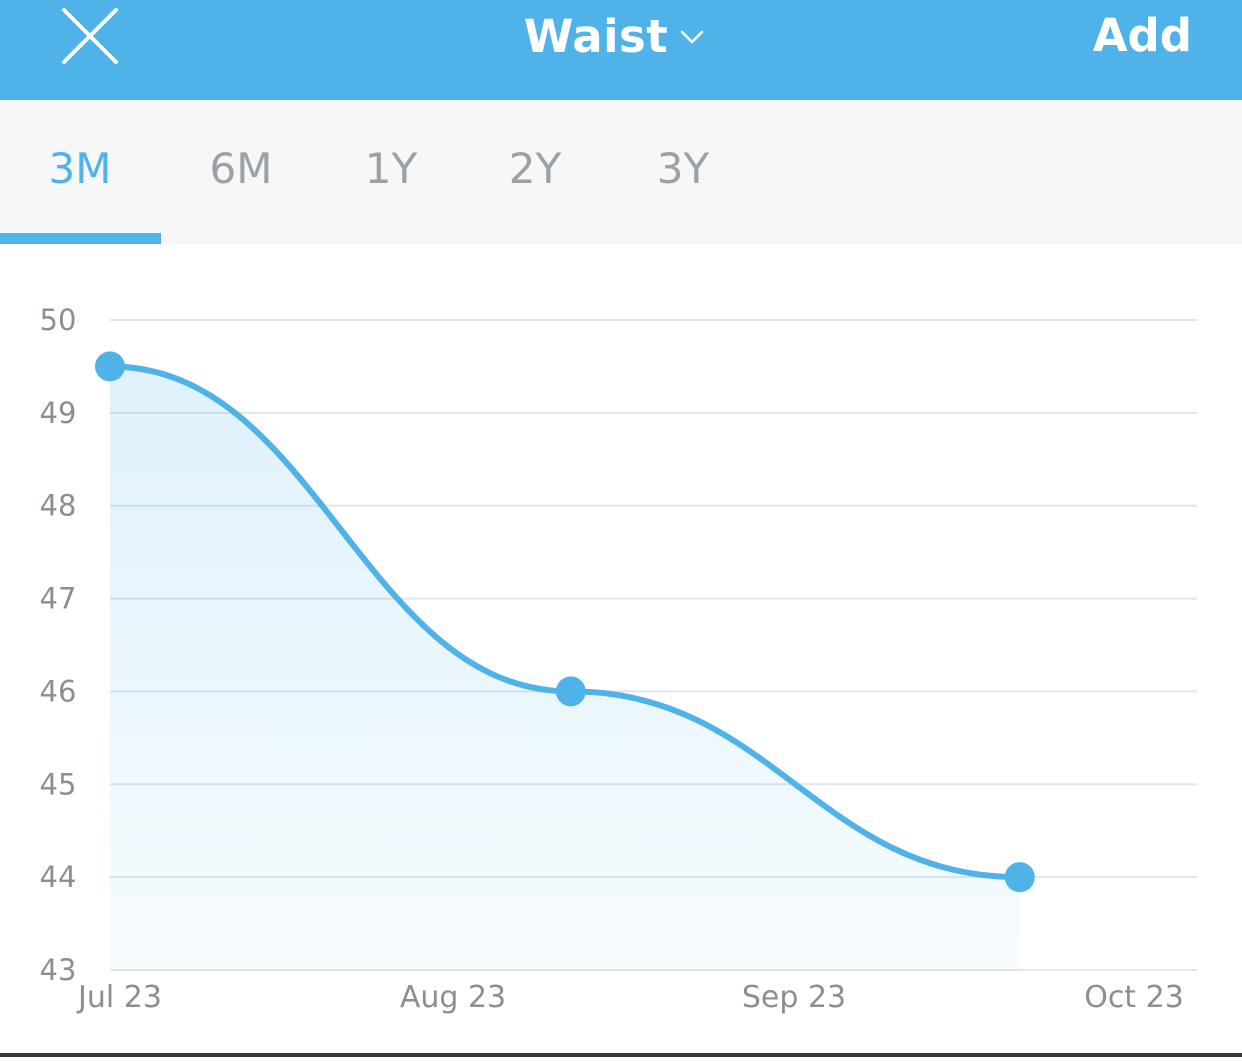  What do you see at coordinates (692, 37) in the screenshot?
I see `chevron-down-icon` at bounding box center [692, 37].